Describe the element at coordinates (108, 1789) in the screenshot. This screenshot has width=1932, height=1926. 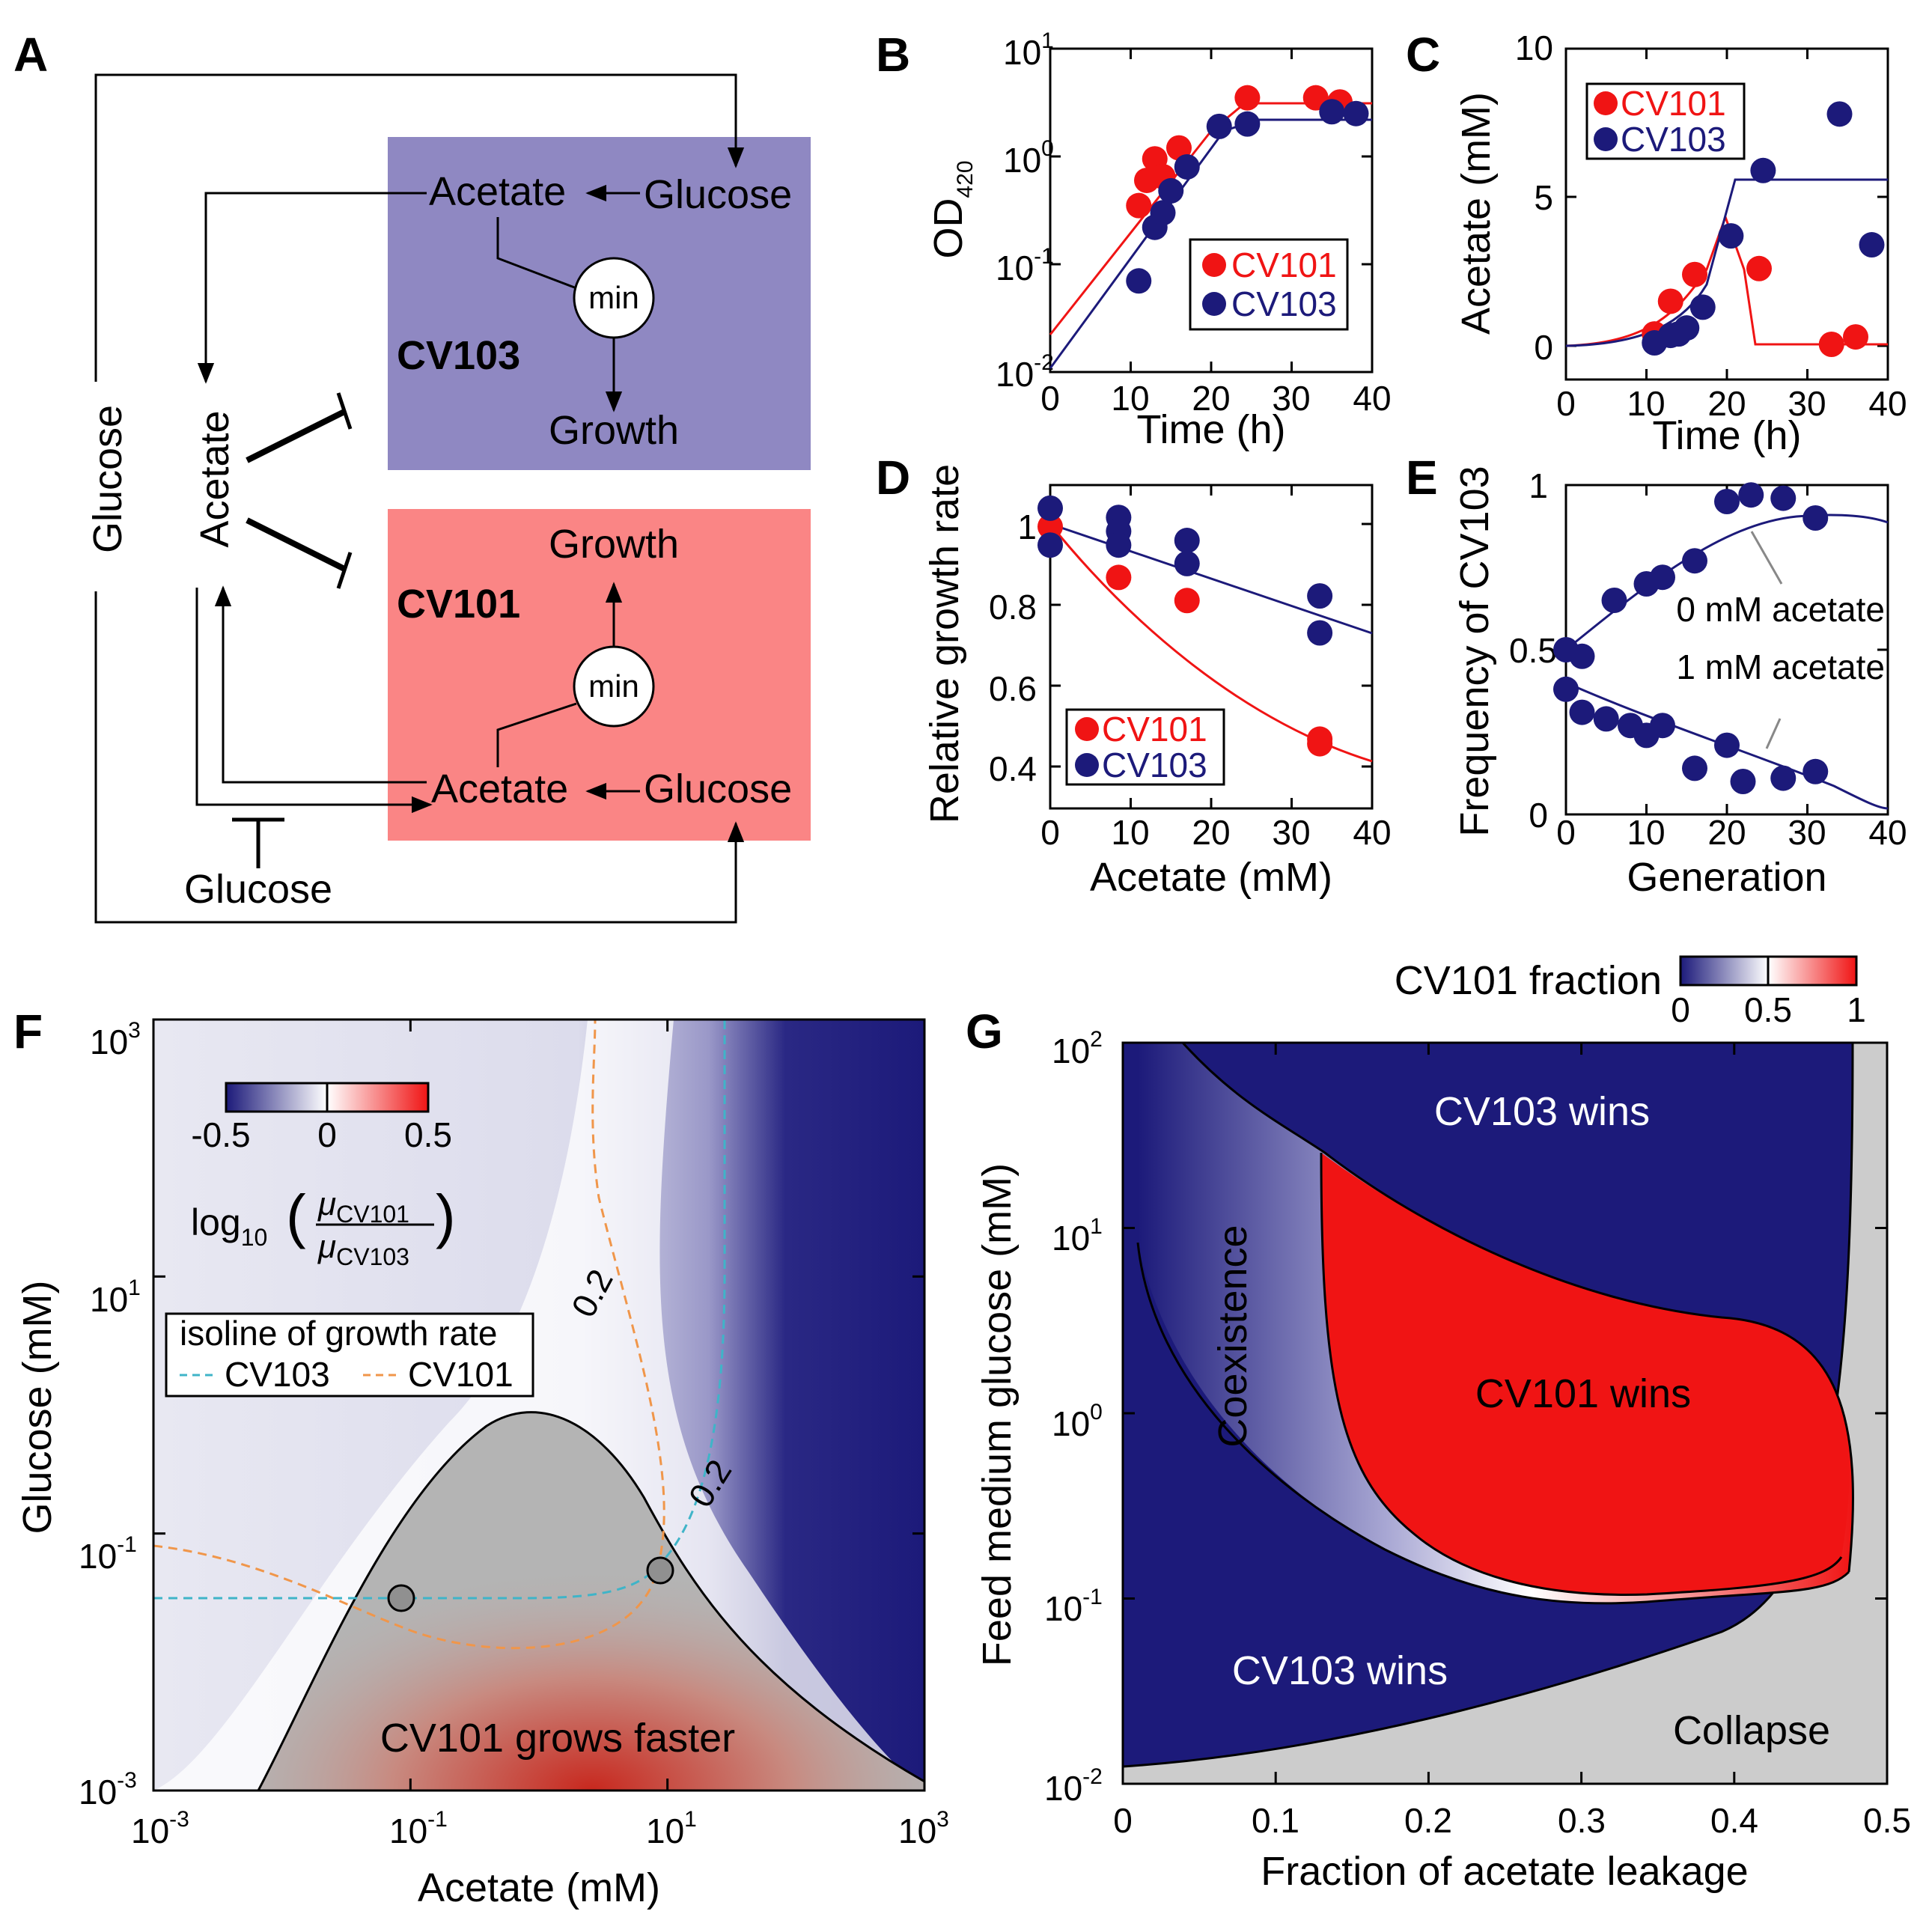
I see `f-ytick: 10⁻³` at that location.